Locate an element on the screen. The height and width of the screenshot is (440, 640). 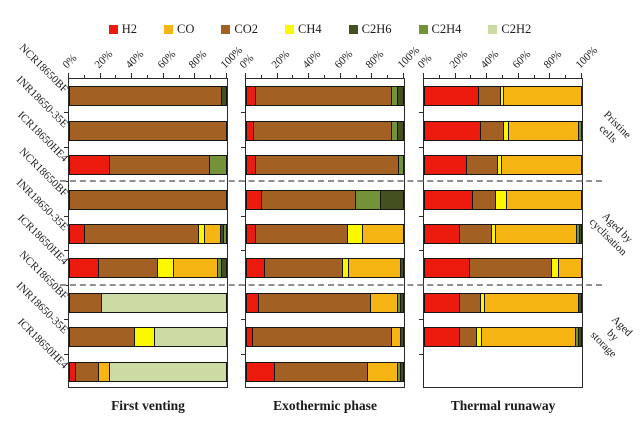
legend-label-C2H4: C2H4 is located at coordinates (446, 29).